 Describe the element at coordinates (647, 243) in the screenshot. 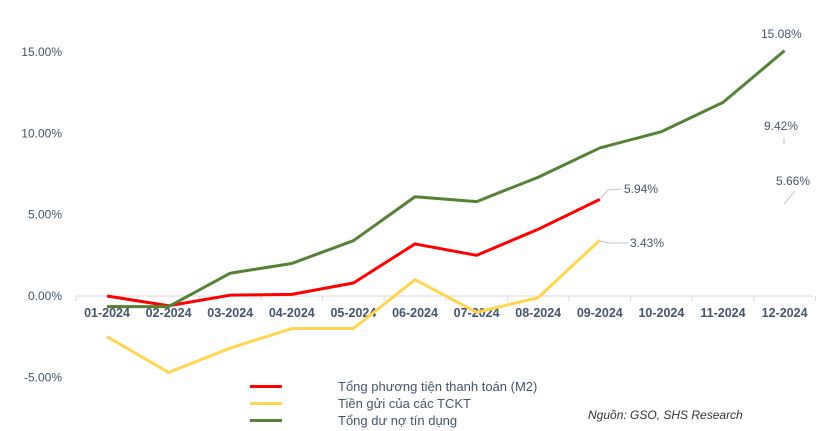

I see `data-label-deposits: 3.43%` at that location.